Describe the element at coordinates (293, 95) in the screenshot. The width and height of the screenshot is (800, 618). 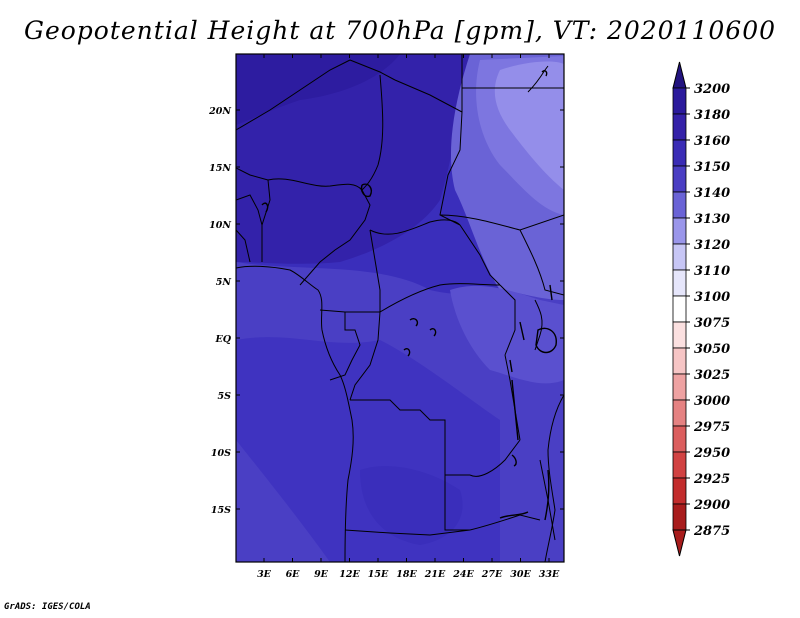
I see `border-algeria-libya` at that location.